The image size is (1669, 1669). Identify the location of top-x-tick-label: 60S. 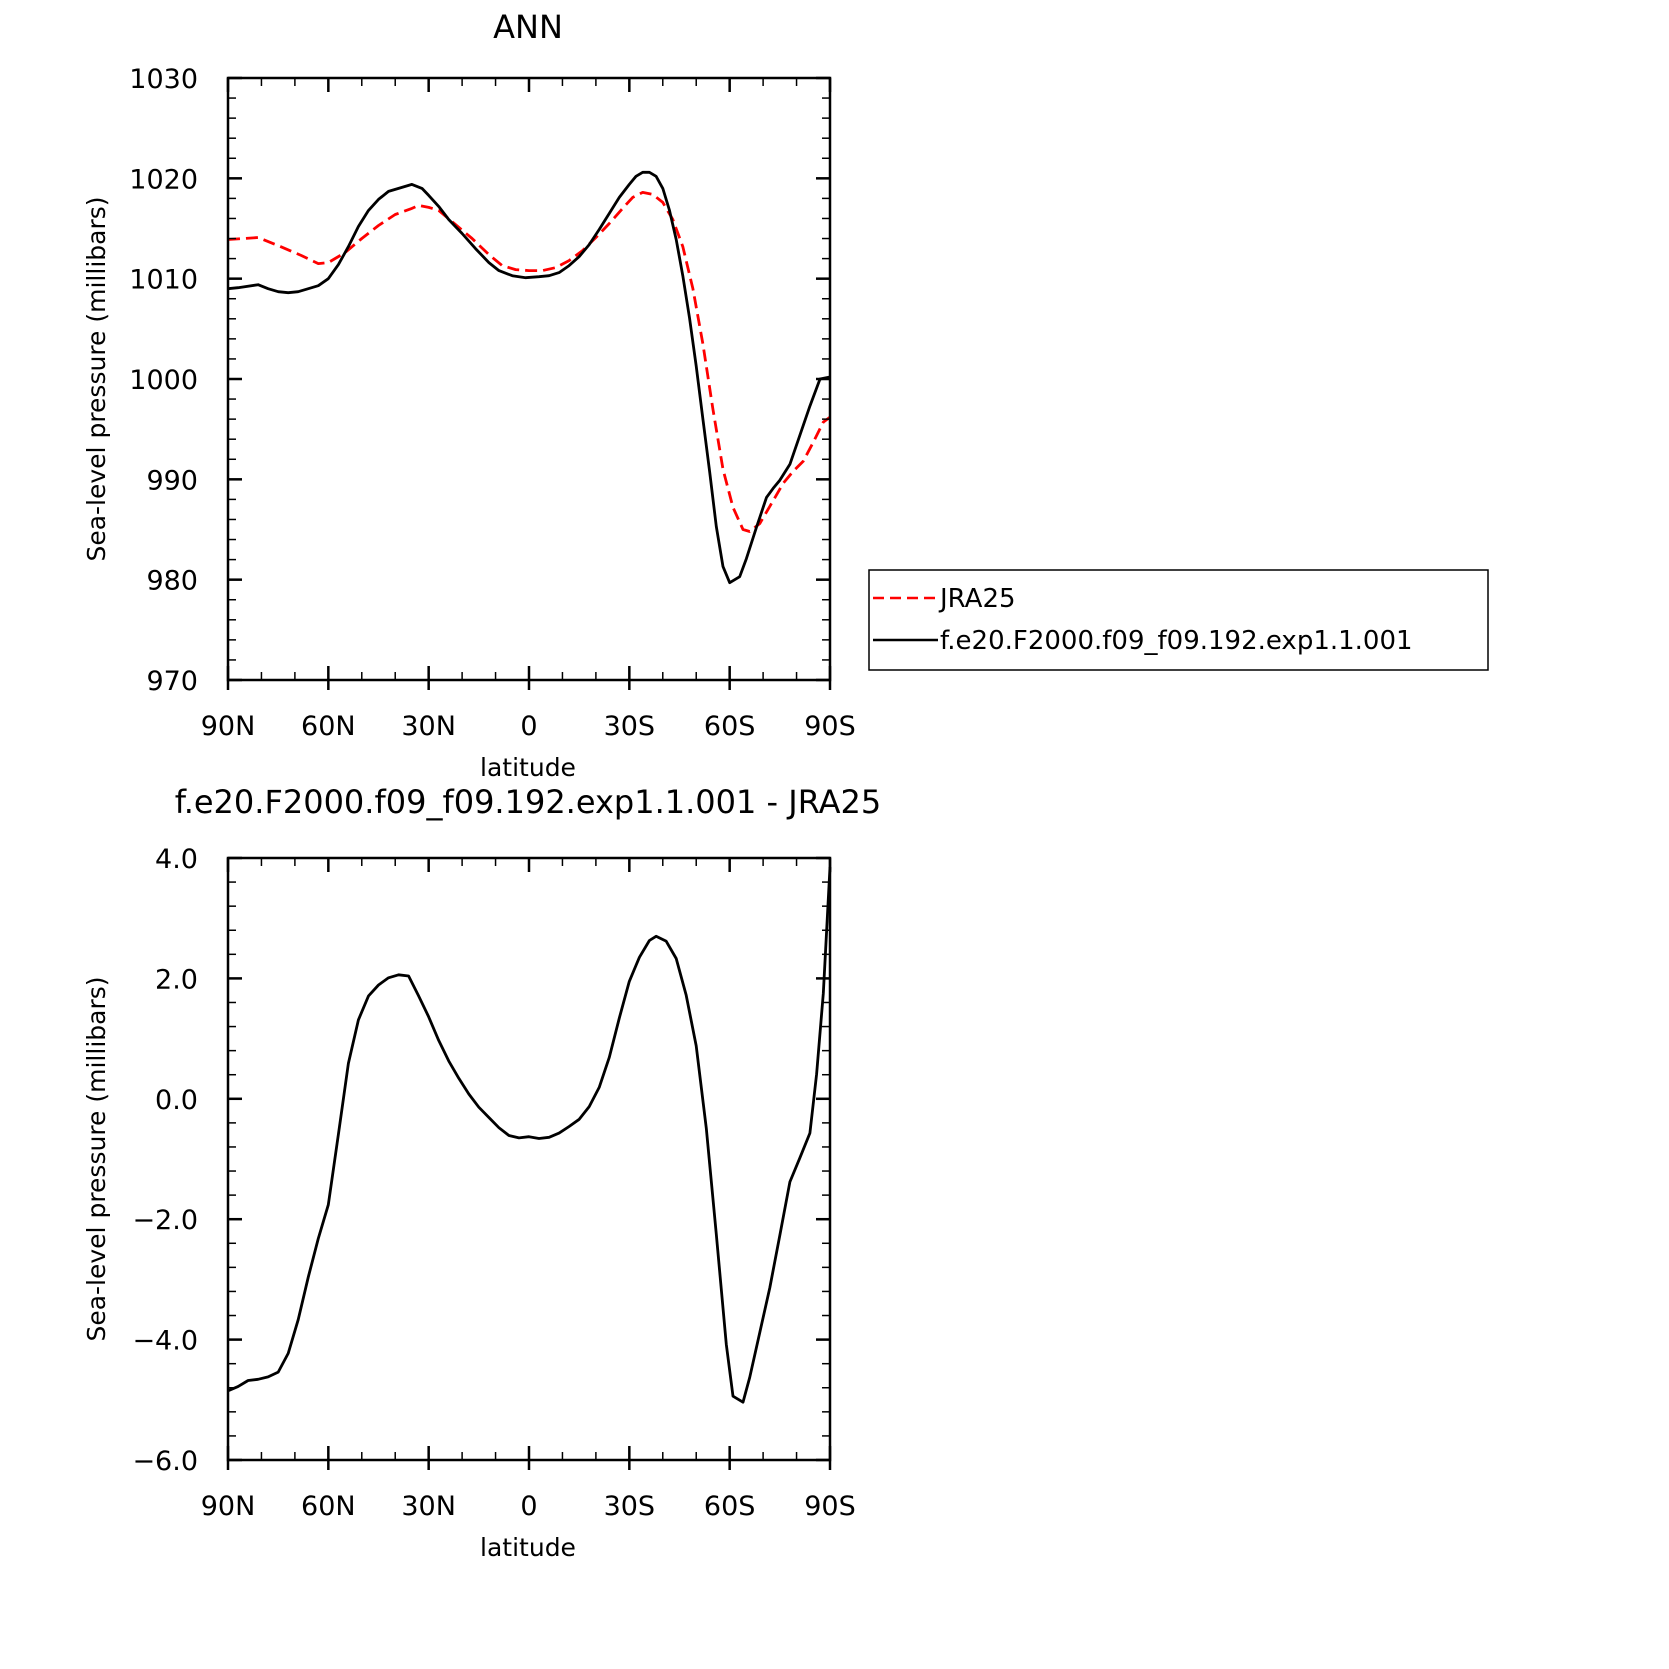
(730, 726).